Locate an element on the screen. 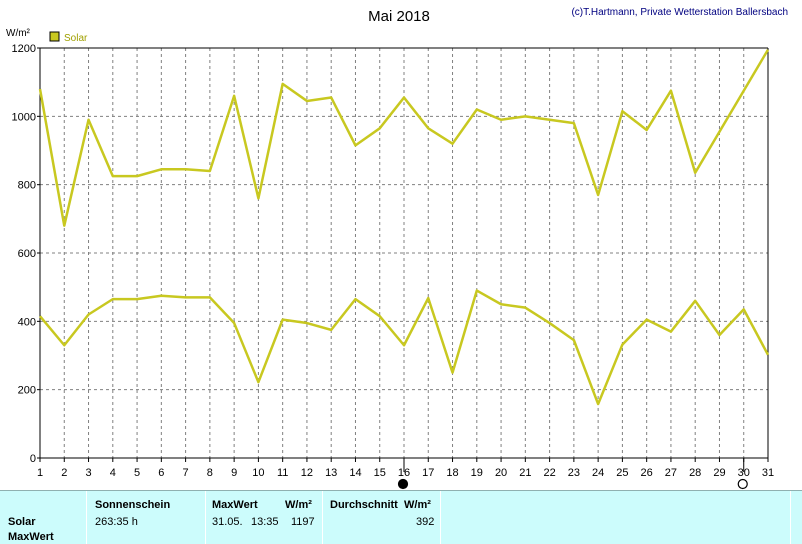  x-tick-label: 13 is located at coordinates (331, 473).